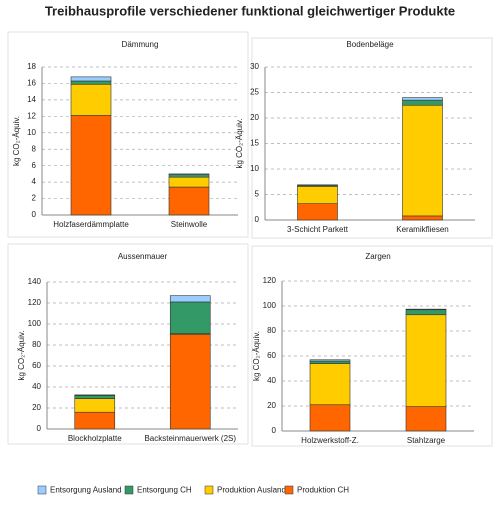  Describe the element at coordinates (164, 490) in the screenshot. I see `legend-label: Entsorgung CH` at that location.